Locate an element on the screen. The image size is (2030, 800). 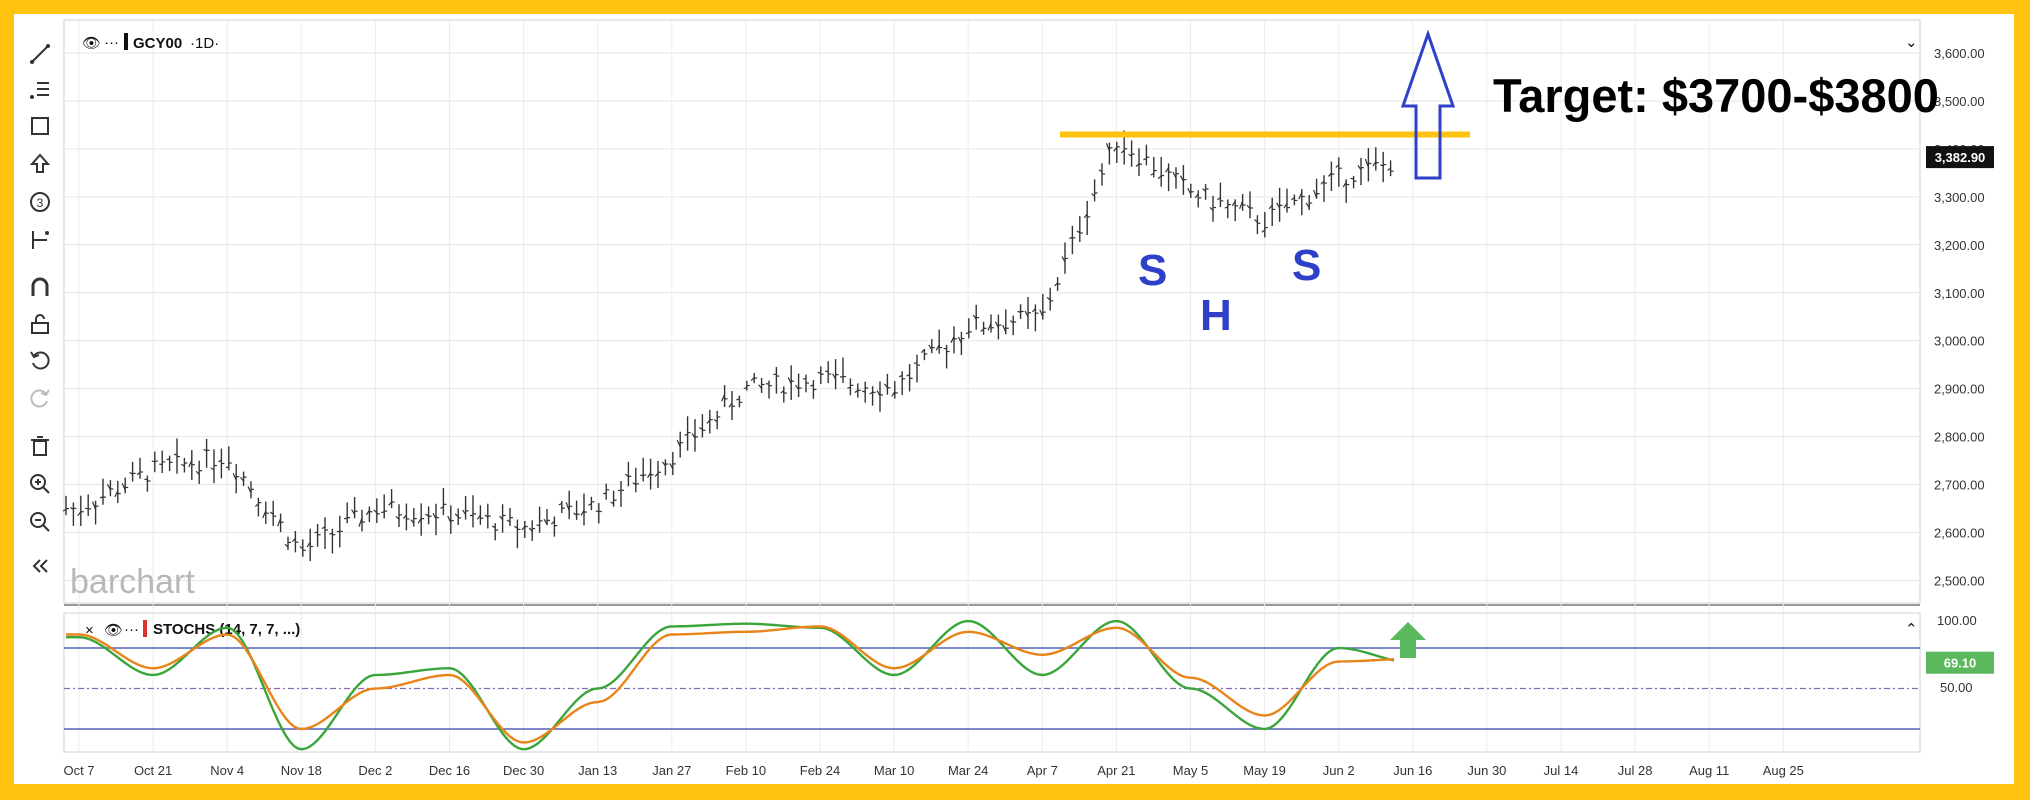
more-options-icon: ··· is located at coordinates (111, 42).